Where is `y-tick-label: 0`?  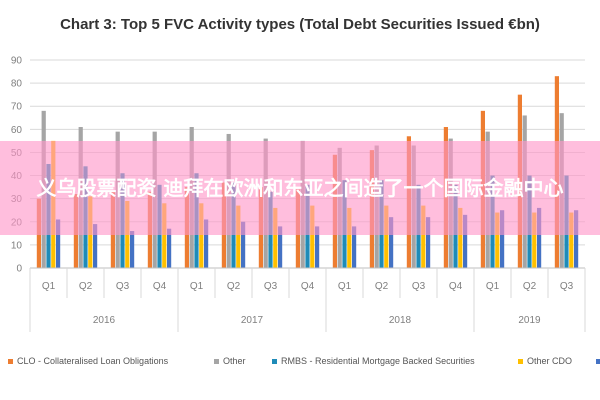
y-tick-label: 0 is located at coordinates (19, 269).